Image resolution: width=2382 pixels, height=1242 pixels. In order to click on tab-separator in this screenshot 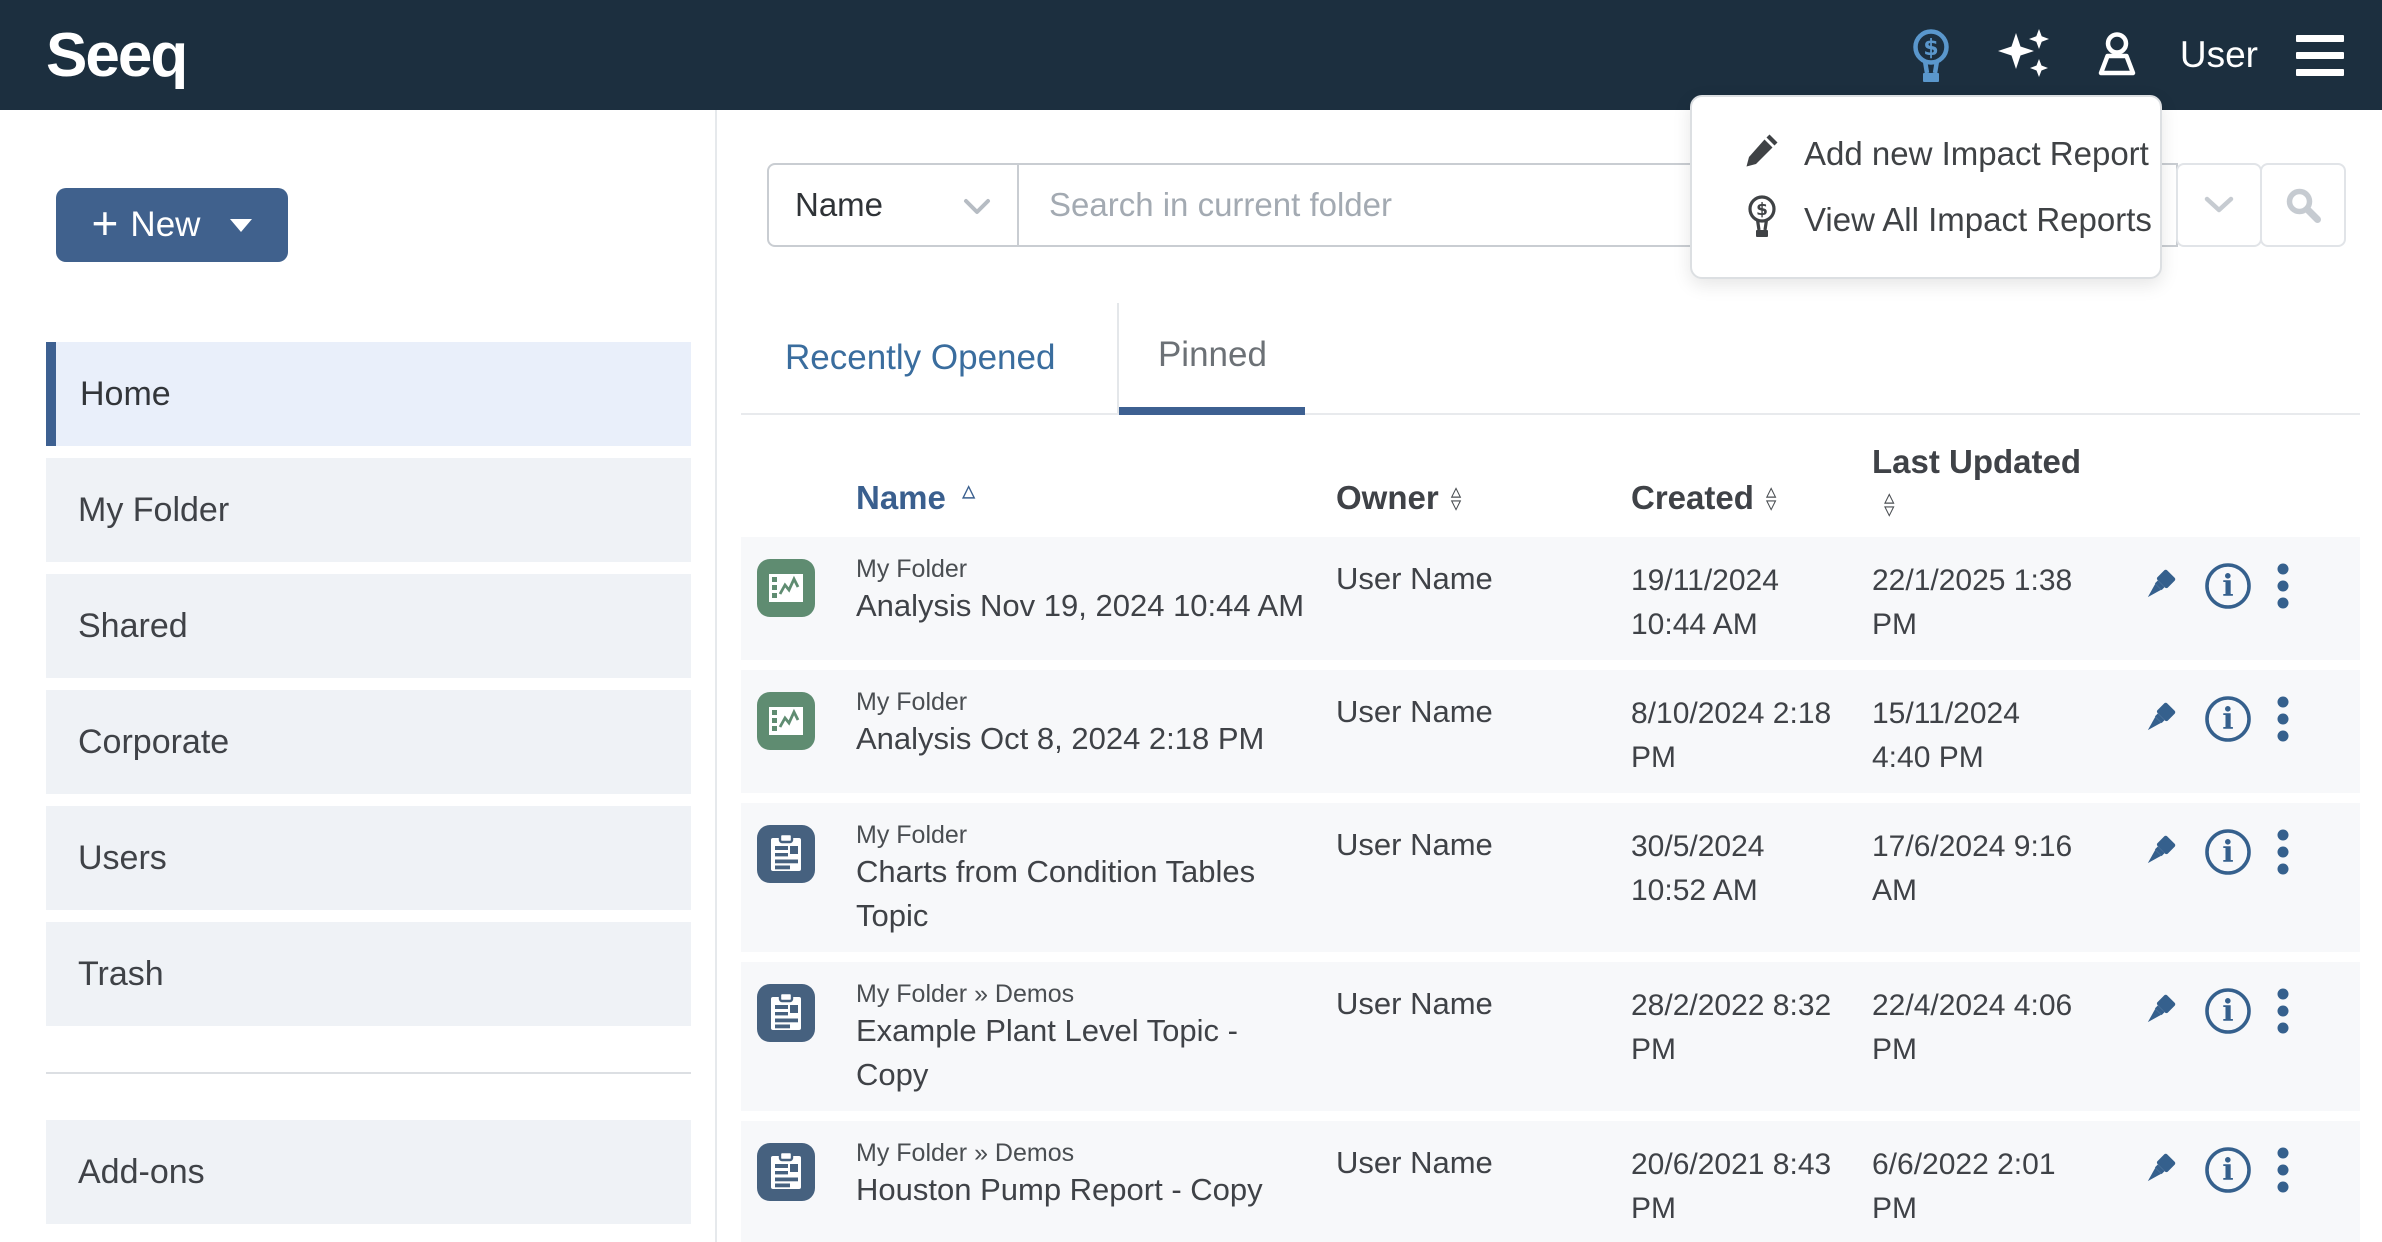, I will do `click(1118, 358)`.